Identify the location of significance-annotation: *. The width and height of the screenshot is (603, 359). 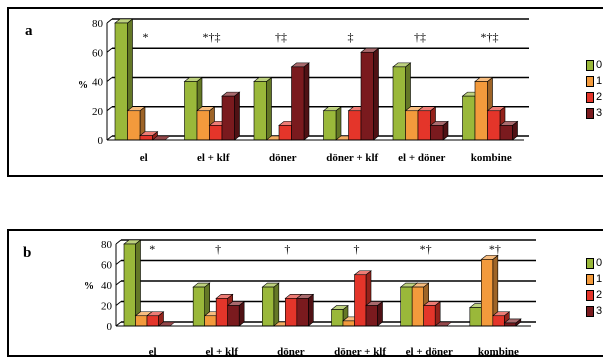
(146, 37).